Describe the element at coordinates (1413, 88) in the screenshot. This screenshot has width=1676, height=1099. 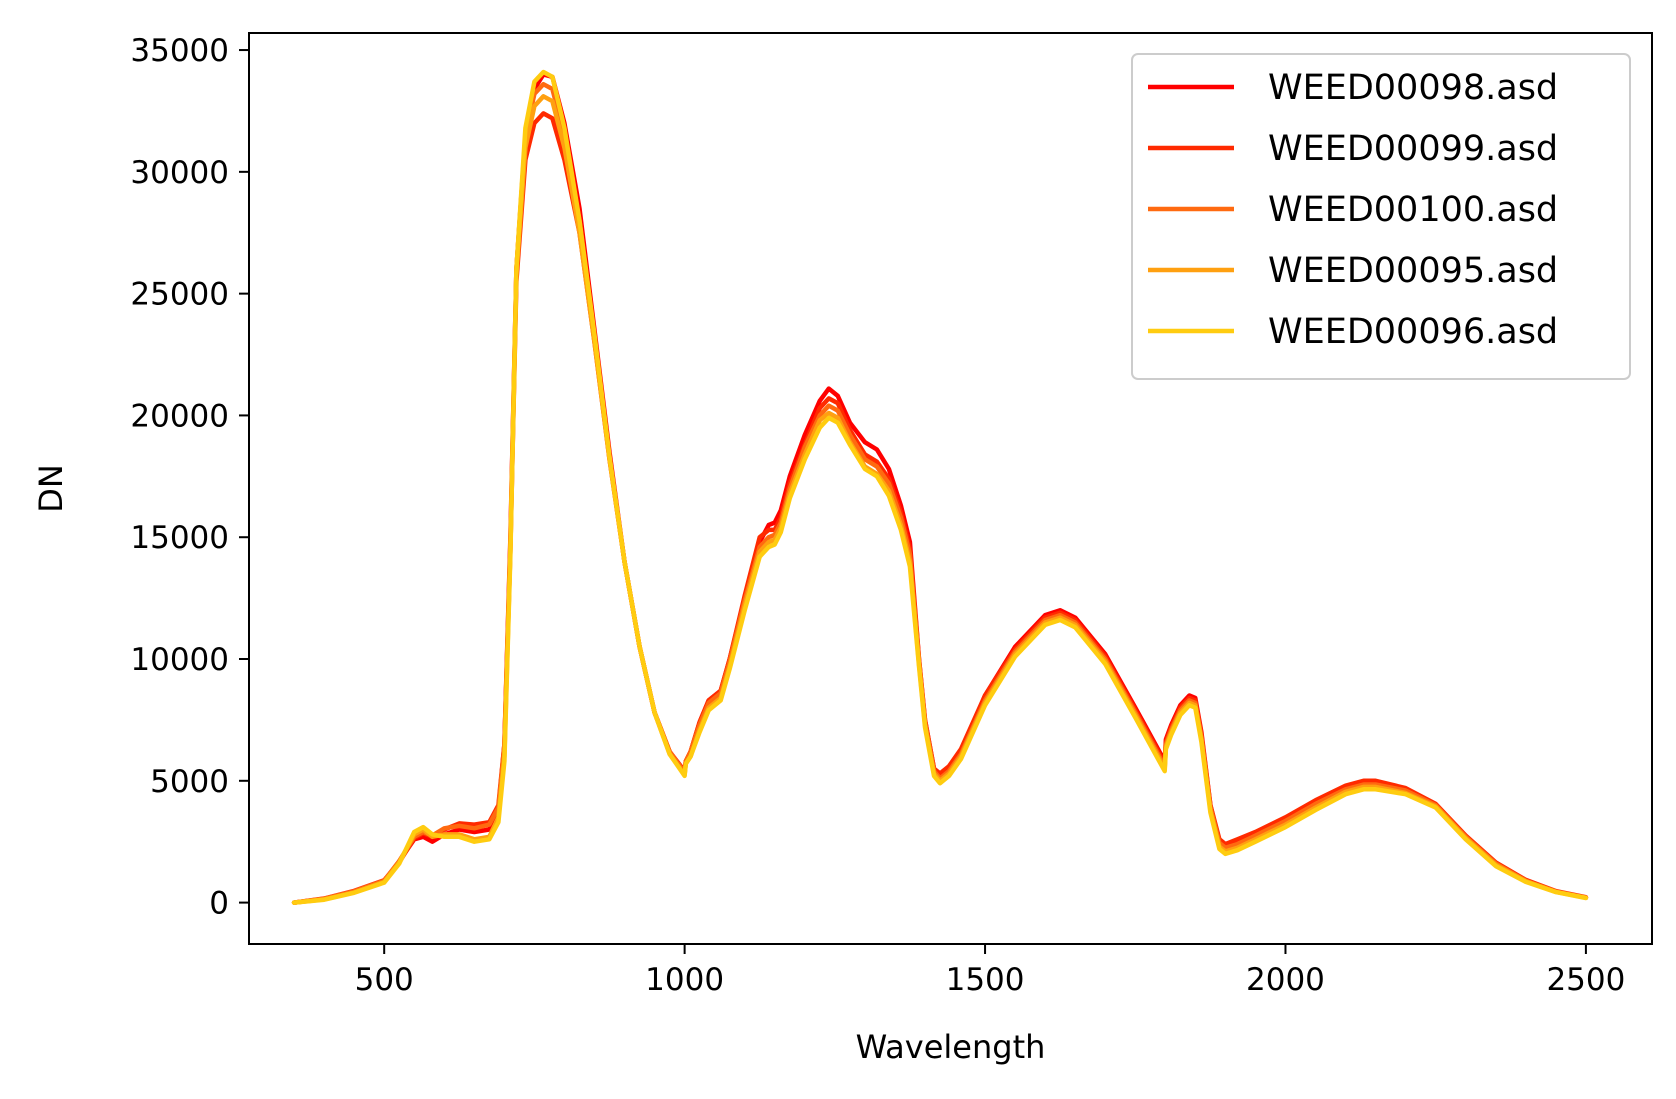
I see `legend-label: WEED00098.asd` at that location.